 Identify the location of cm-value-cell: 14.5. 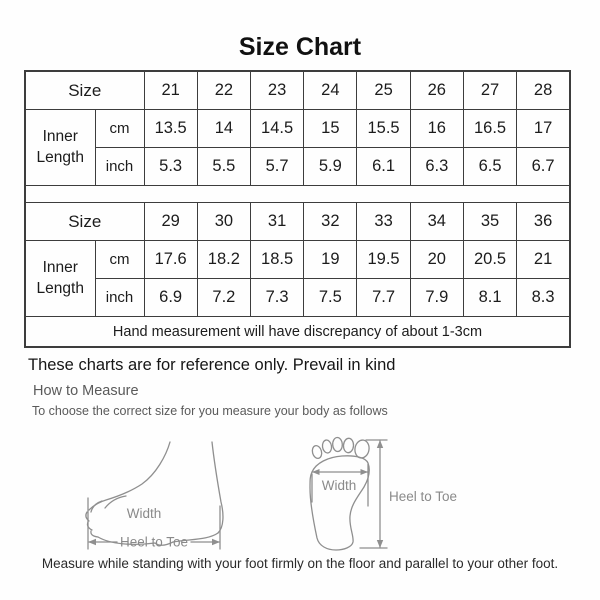
(277, 128).